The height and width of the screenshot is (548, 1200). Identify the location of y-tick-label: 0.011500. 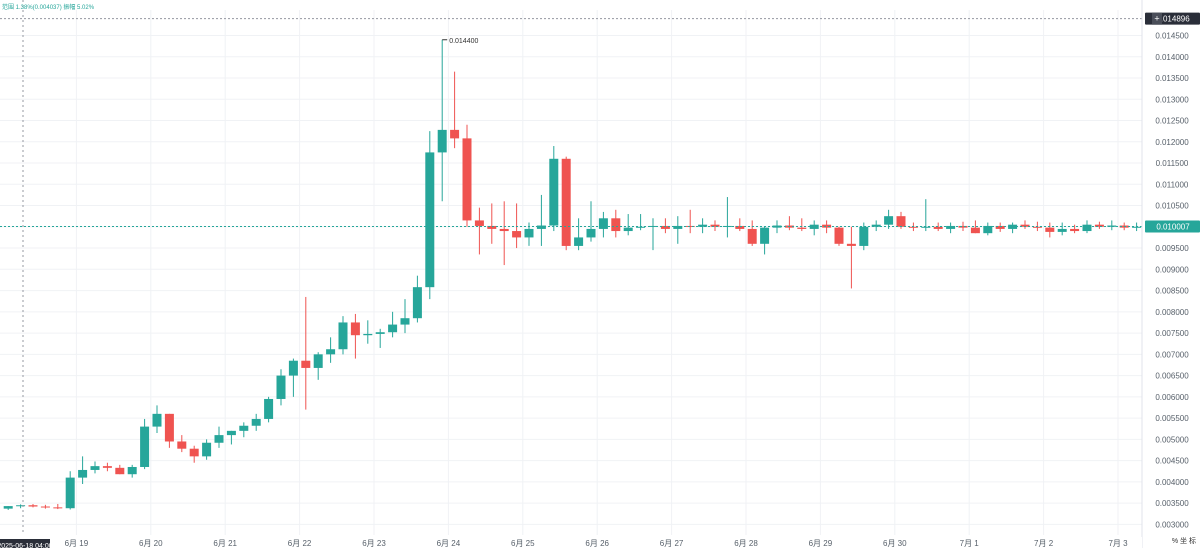
(1172, 163).